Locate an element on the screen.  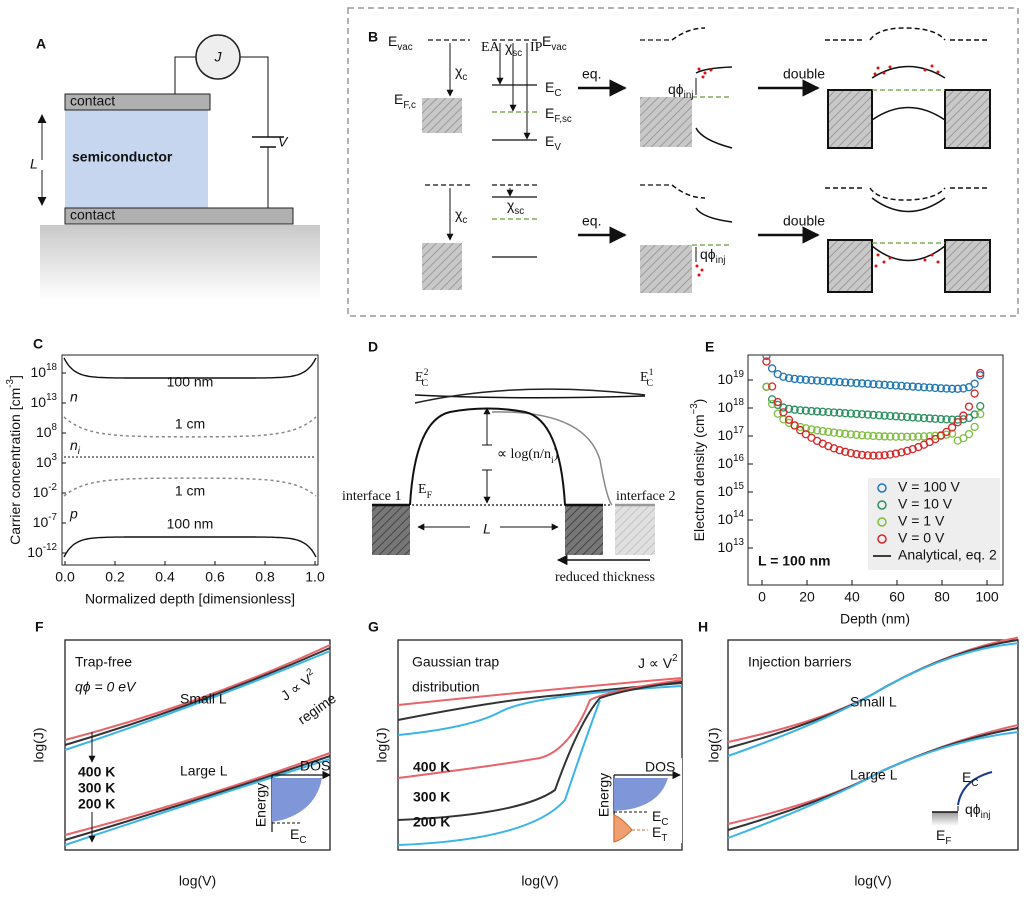
y-tick-label: 10¹⁷ is located at coordinates (731, 434).